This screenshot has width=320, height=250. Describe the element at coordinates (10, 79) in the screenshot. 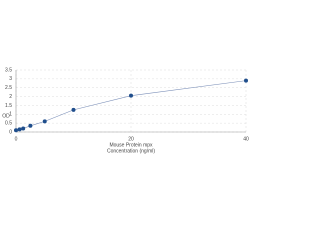

I see `y-tick-label: 3` at that location.